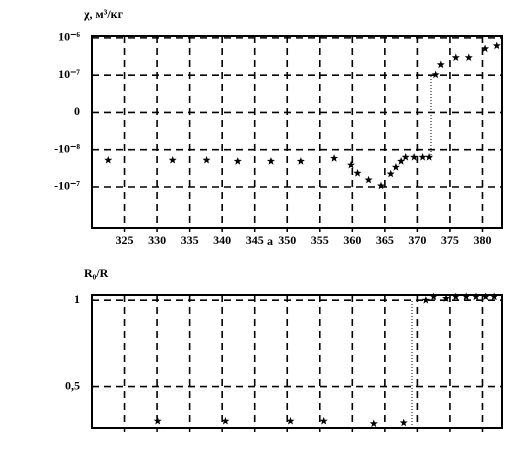 This screenshot has height=465, width=531. What do you see at coordinates (77, 111) in the screenshot?
I see `y-tick-label: 0` at bounding box center [77, 111].